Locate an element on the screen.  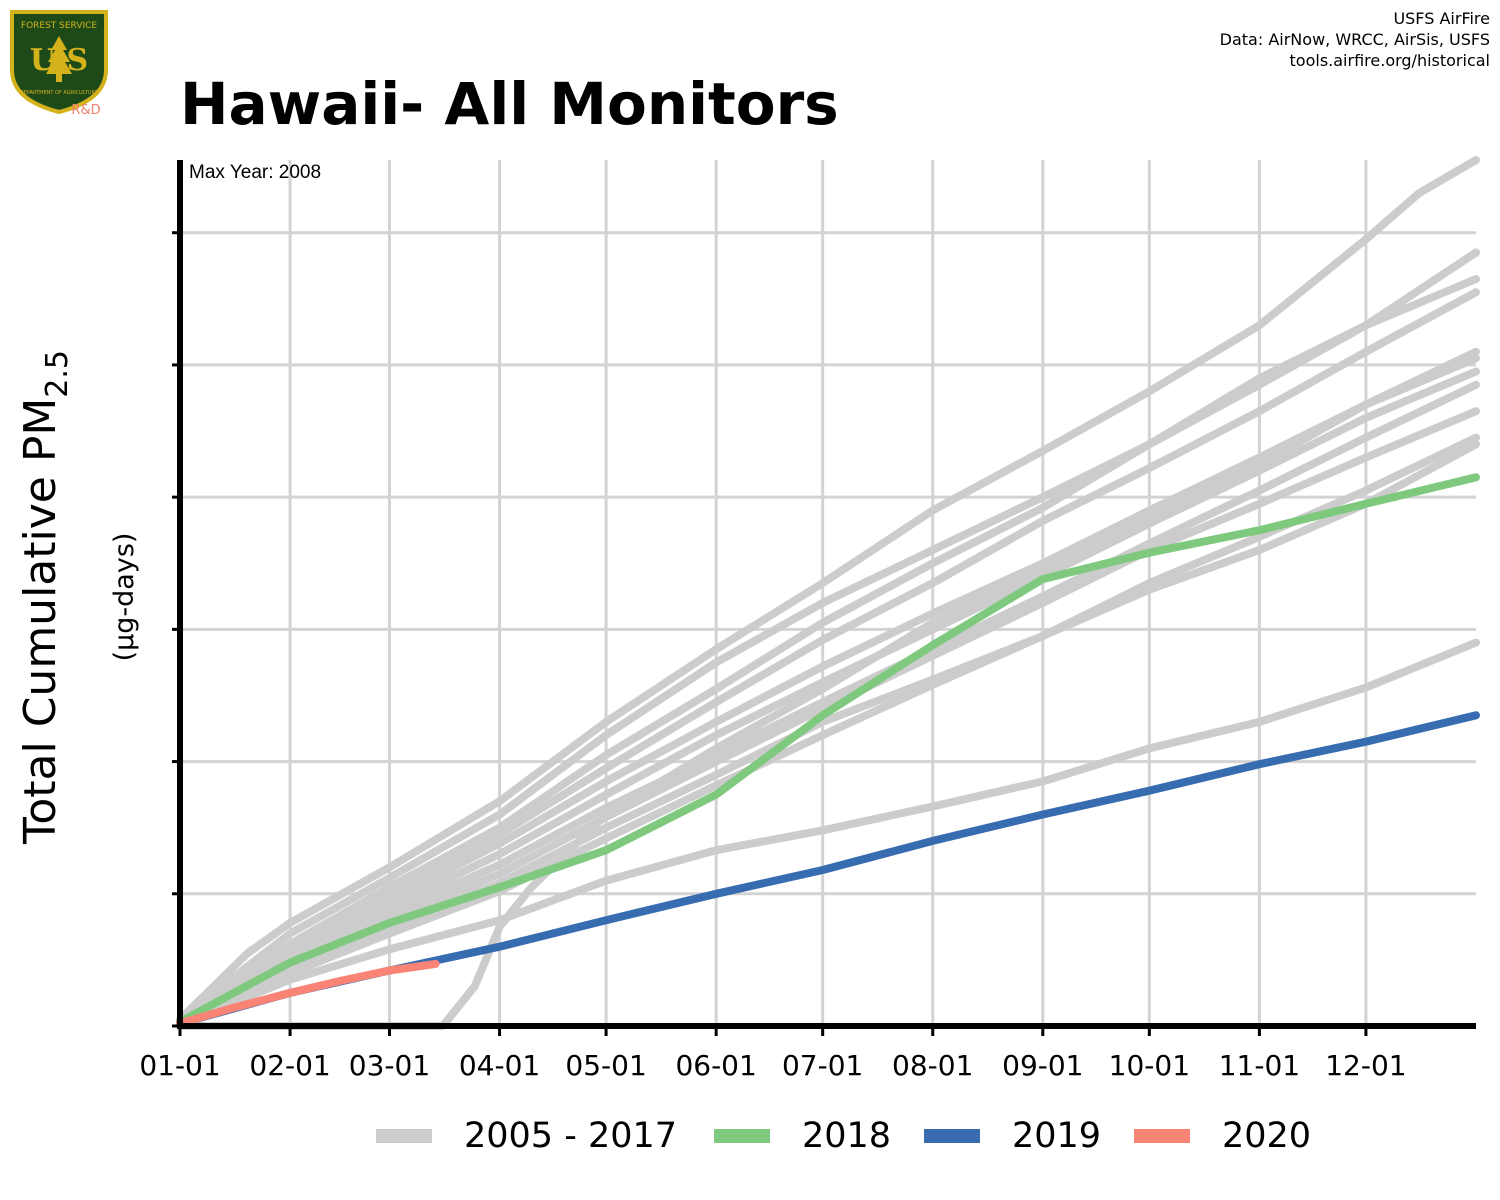
y-axis-units: (µg-days) is located at coordinates (124, 597).